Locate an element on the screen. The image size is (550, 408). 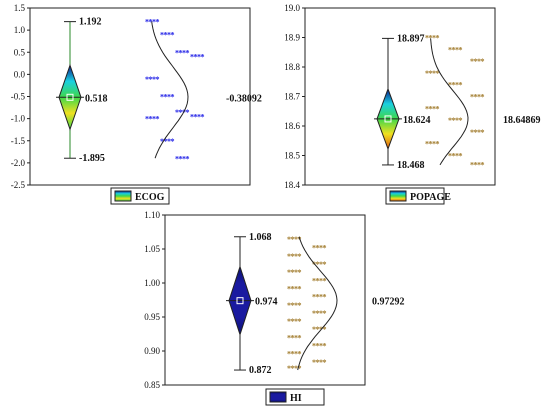
y-tick-label: -1.0 is located at coordinates (18, 119).